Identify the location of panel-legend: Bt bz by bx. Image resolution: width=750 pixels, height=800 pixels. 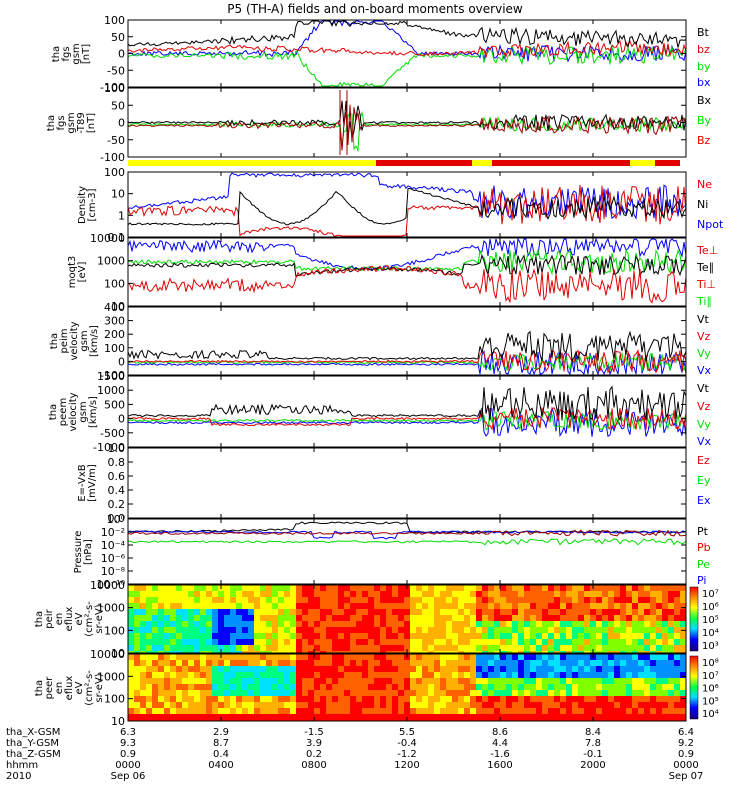
(704, 59).